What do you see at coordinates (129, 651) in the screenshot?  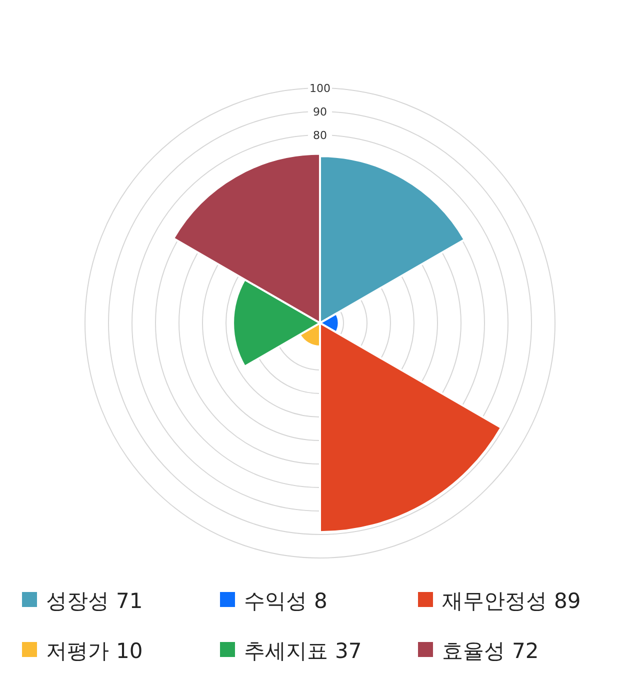 I see `data-label: 10` at bounding box center [129, 651].